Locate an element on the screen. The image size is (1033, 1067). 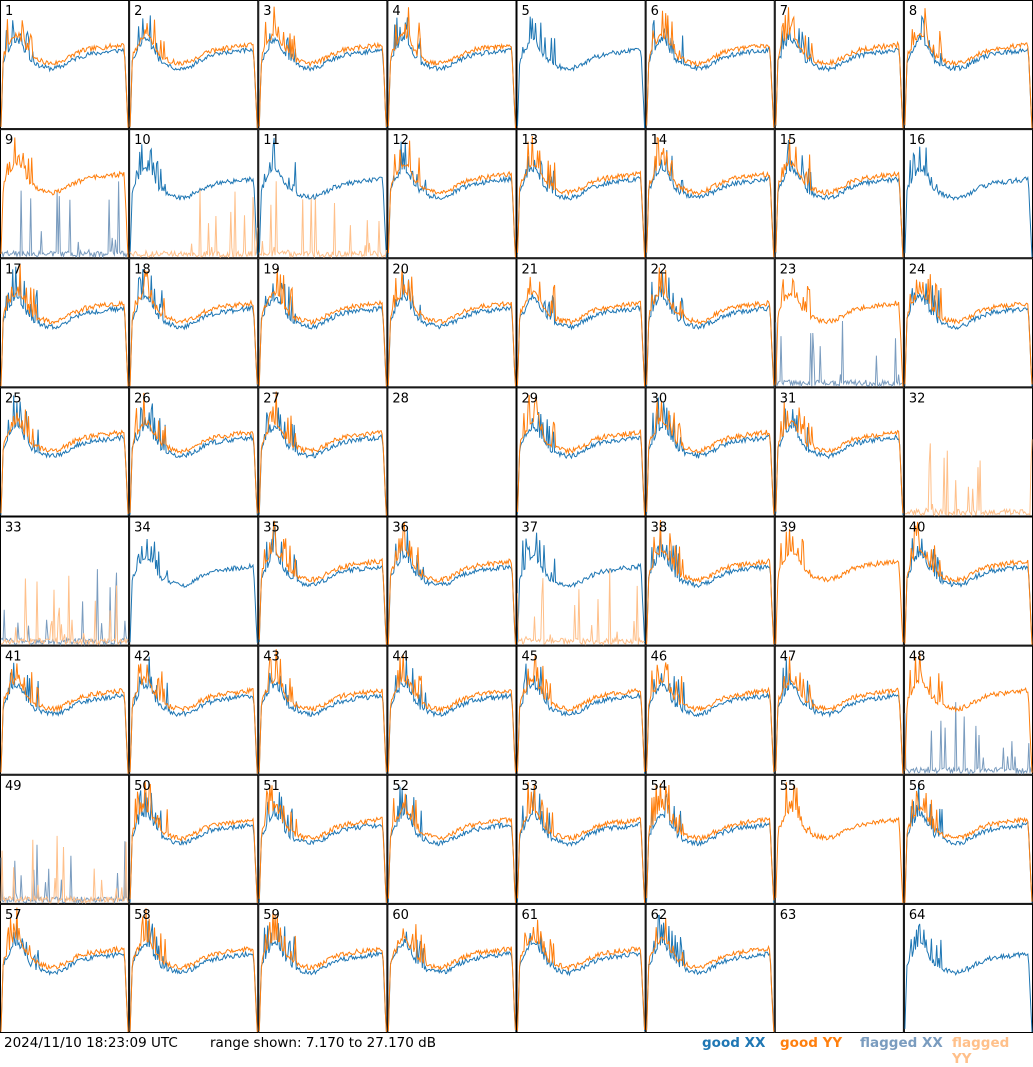
panel-50: 50 is located at coordinates (194, 839).